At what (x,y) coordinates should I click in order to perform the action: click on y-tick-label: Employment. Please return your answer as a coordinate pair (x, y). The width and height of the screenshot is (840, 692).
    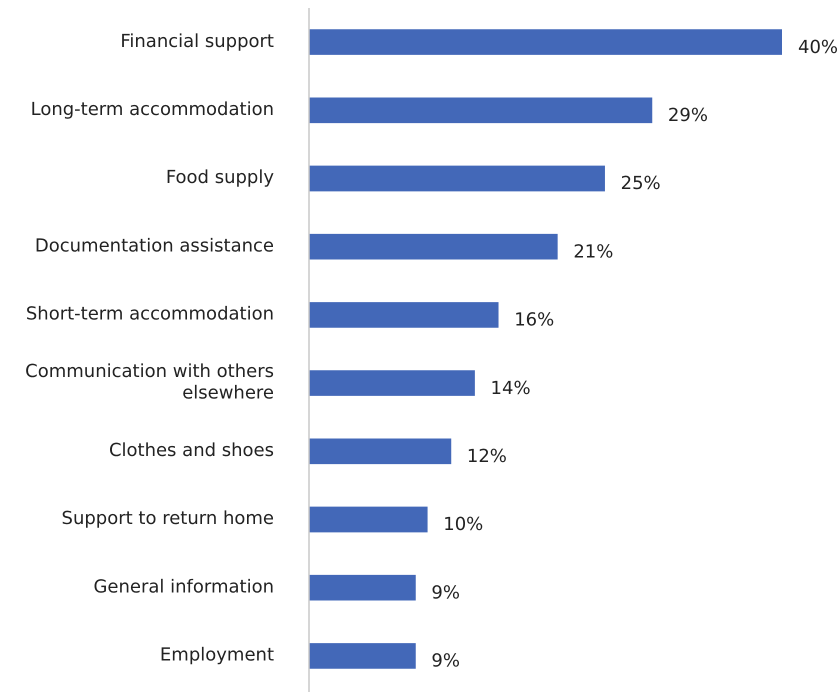
    Looking at the image, I should click on (217, 655).